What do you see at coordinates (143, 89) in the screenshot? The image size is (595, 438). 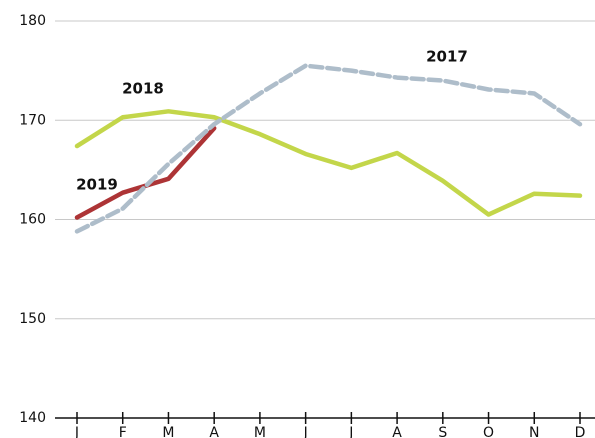 I see `series-label: 2018` at bounding box center [143, 89].